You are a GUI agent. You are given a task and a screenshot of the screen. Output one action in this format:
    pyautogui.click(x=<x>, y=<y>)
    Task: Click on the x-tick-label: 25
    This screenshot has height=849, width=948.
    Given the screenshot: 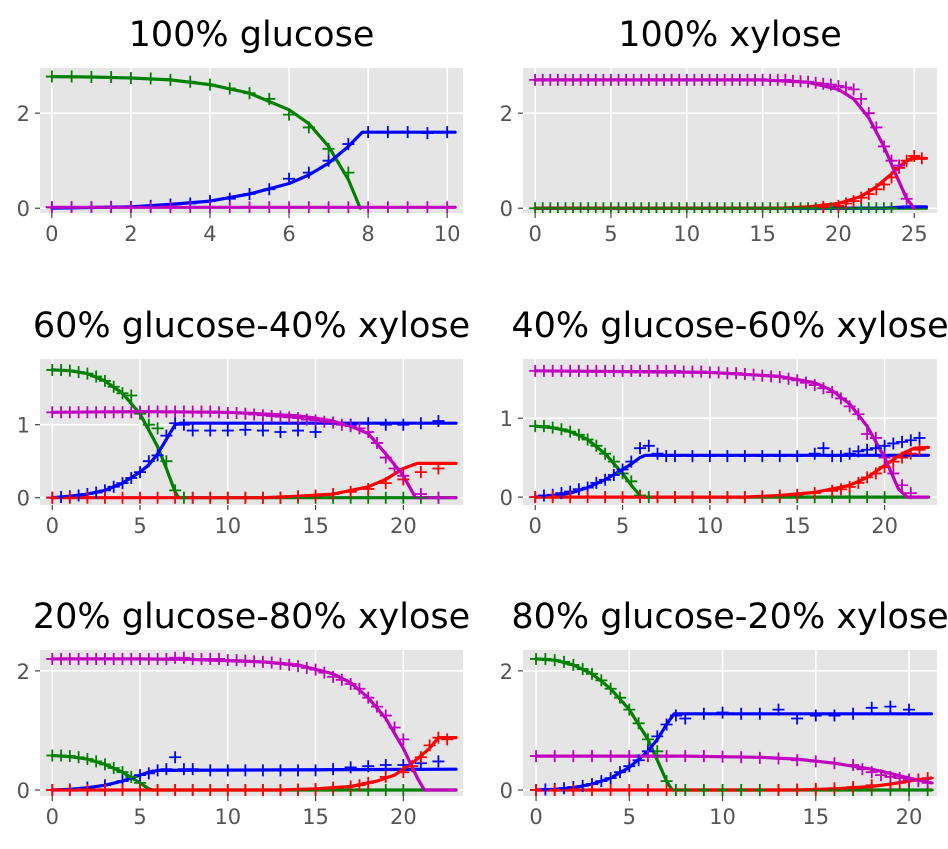 What is the action you would take?
    pyautogui.click(x=914, y=234)
    